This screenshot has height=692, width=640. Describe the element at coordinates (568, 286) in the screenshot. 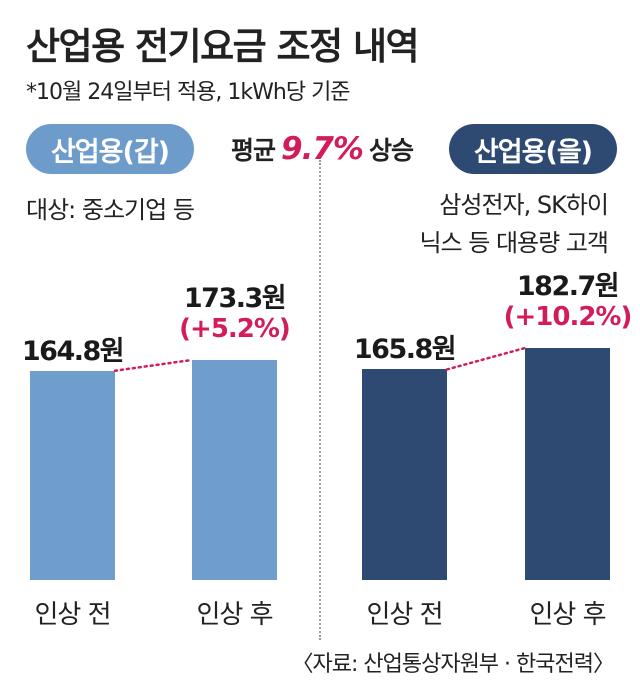

I see `value-label-1-1: 182.7원` at that location.